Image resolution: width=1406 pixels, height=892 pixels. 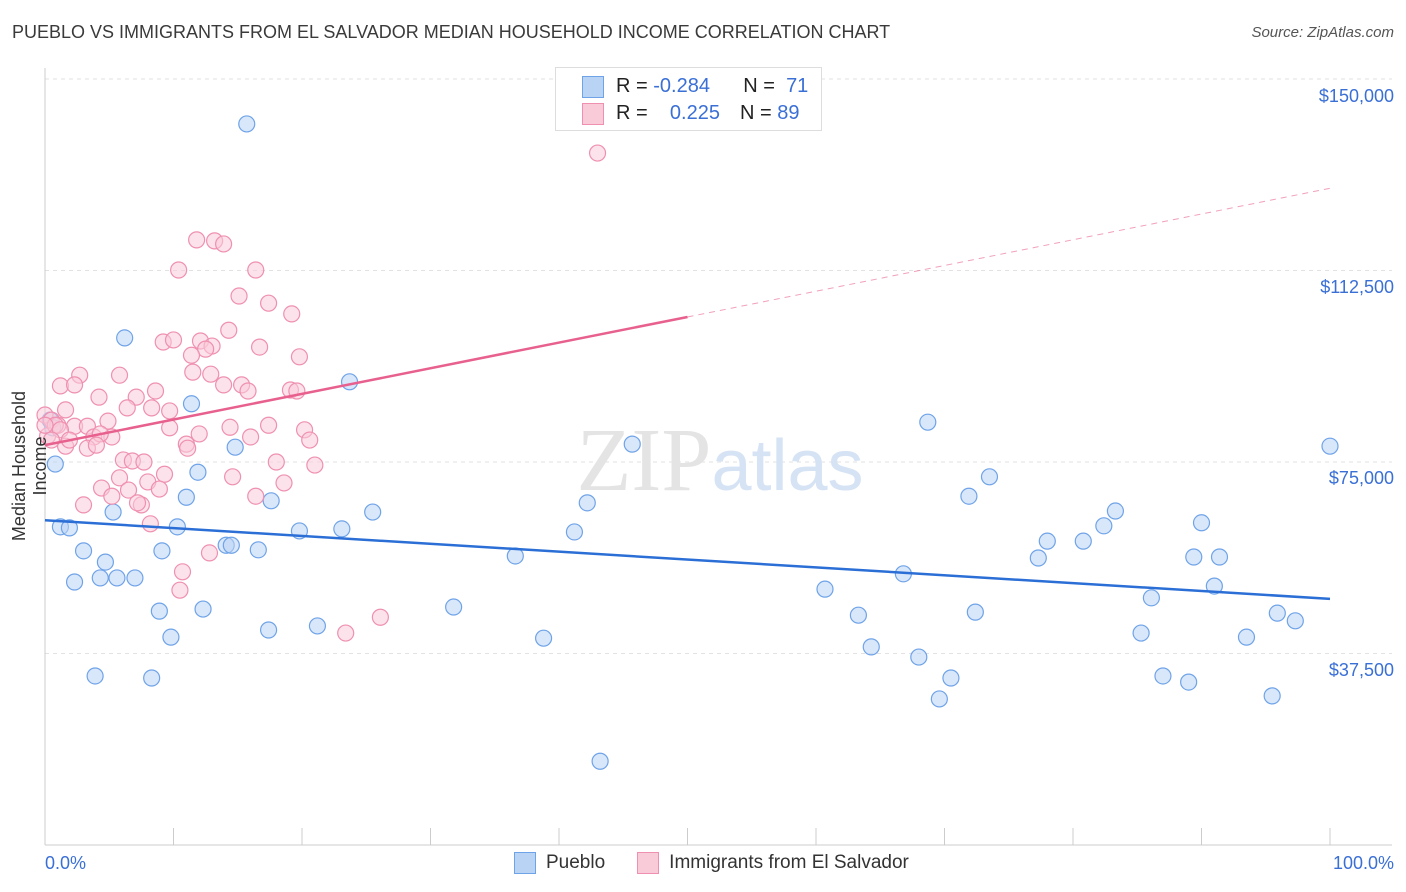 I want to click on y-tick-label: $150,000, so click(x=1356, y=96).